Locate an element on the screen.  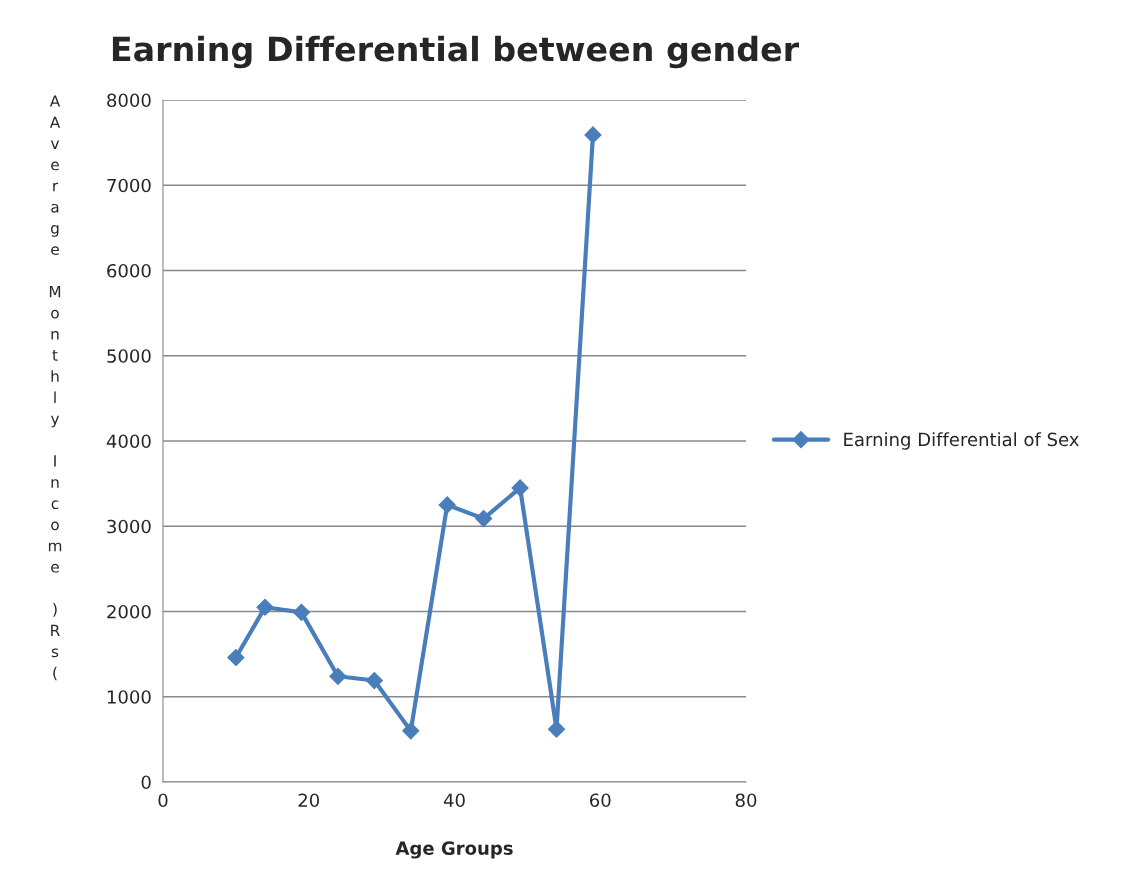
y-tick-label: 2000 is located at coordinates (129, 611).